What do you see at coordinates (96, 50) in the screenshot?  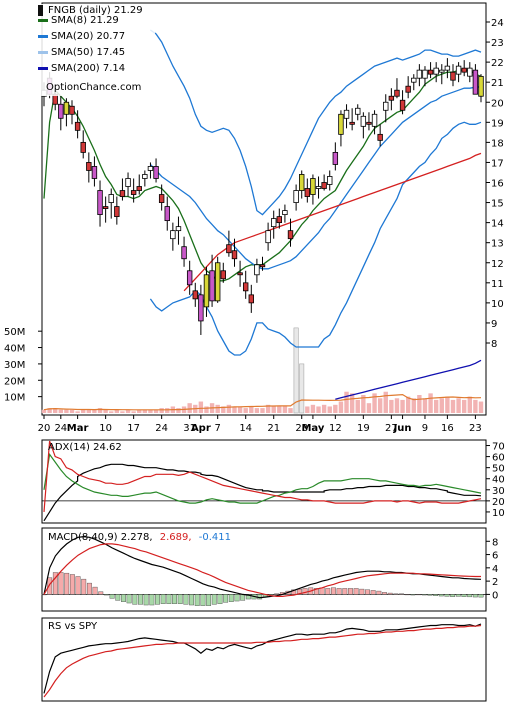 I see `legend-background` at bounding box center [96, 50].